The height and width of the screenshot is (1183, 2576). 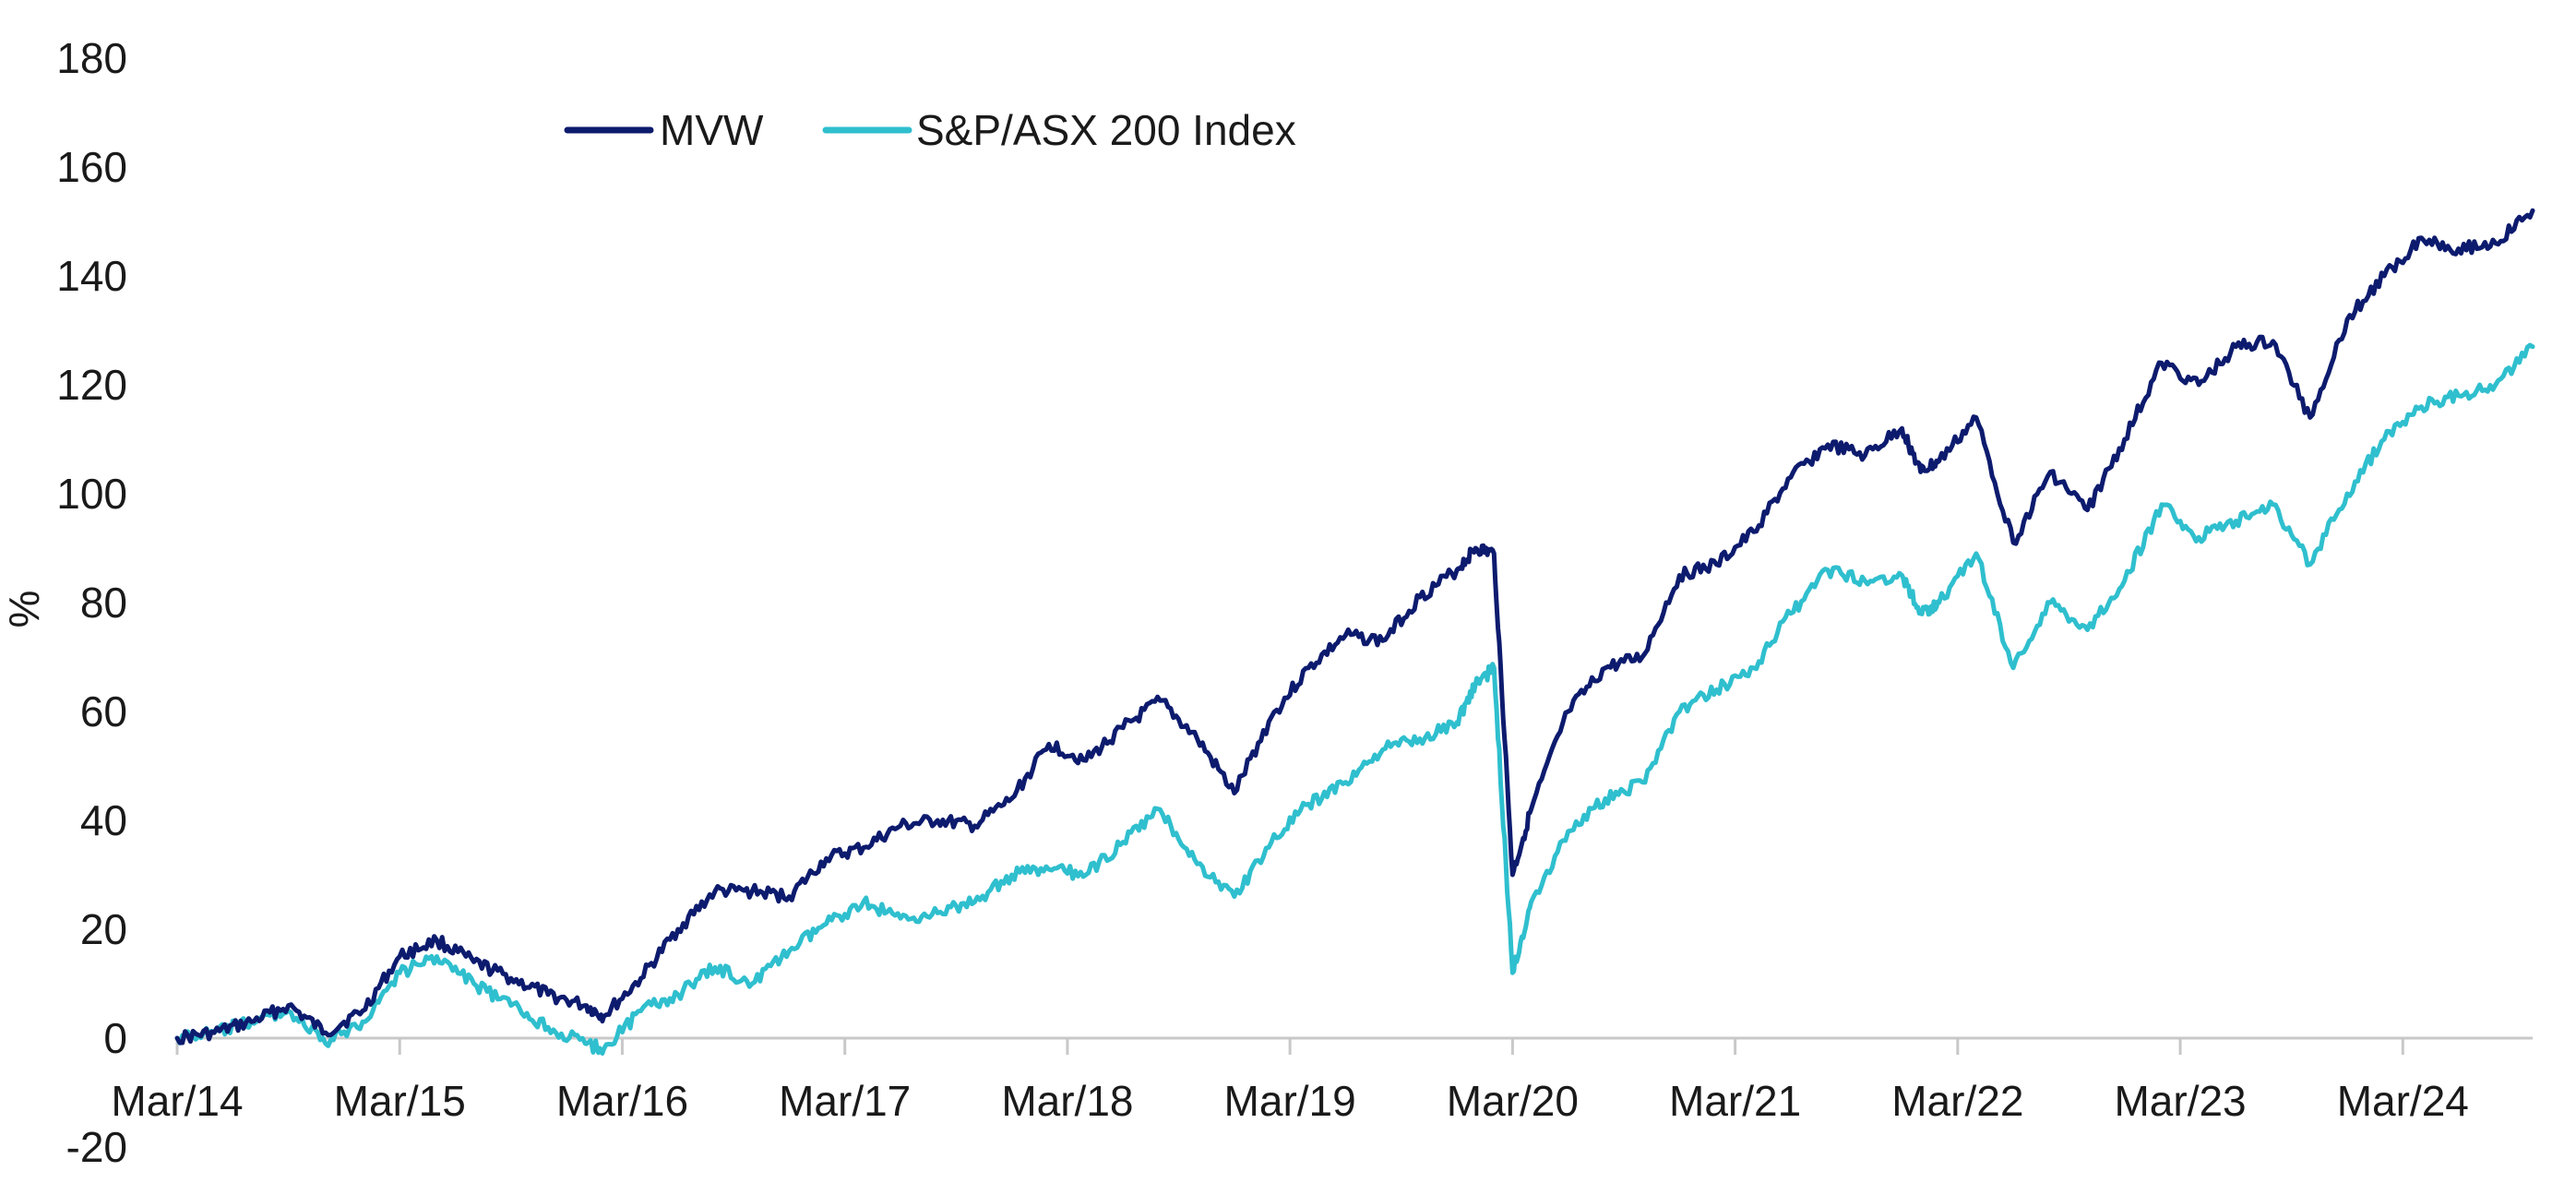 What do you see at coordinates (622, 1101) in the screenshot?
I see `x-tick-label: Mar/16` at bounding box center [622, 1101].